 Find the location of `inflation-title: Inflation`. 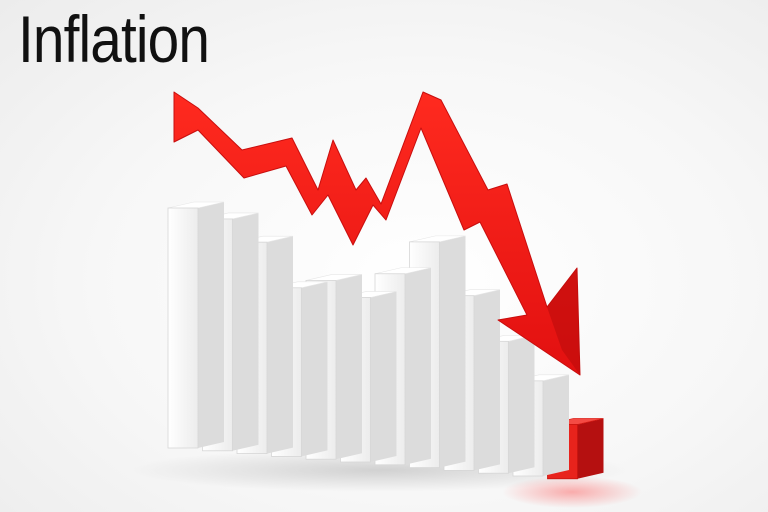

inflation-title: Inflation is located at coordinates (114, 39).